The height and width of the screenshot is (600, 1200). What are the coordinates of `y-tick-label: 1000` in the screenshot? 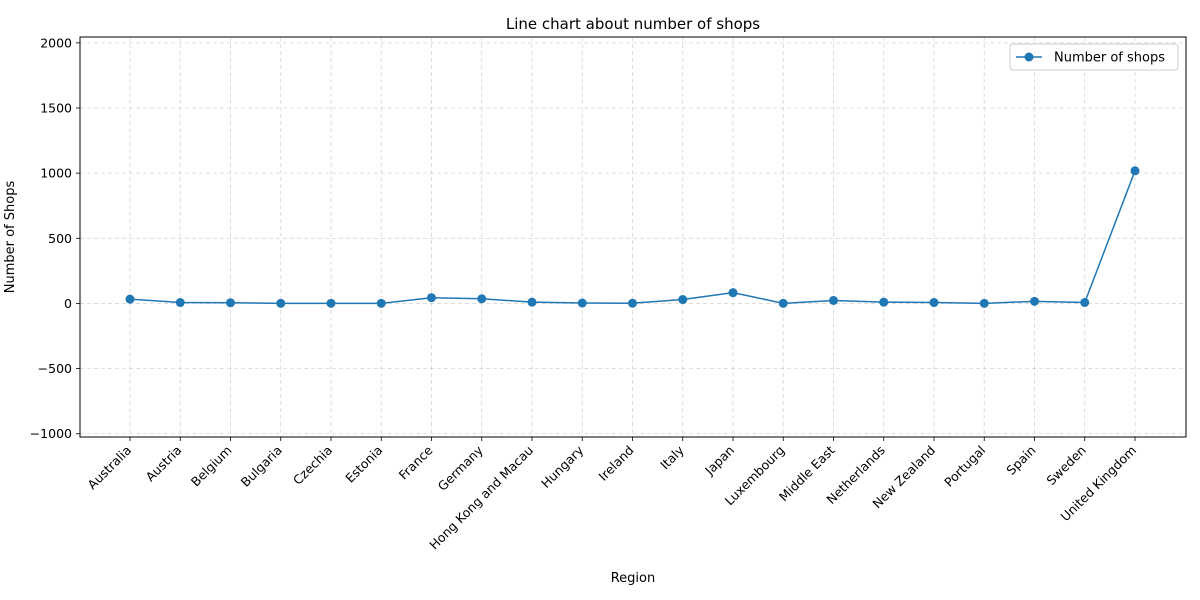 It's located at (56, 173).